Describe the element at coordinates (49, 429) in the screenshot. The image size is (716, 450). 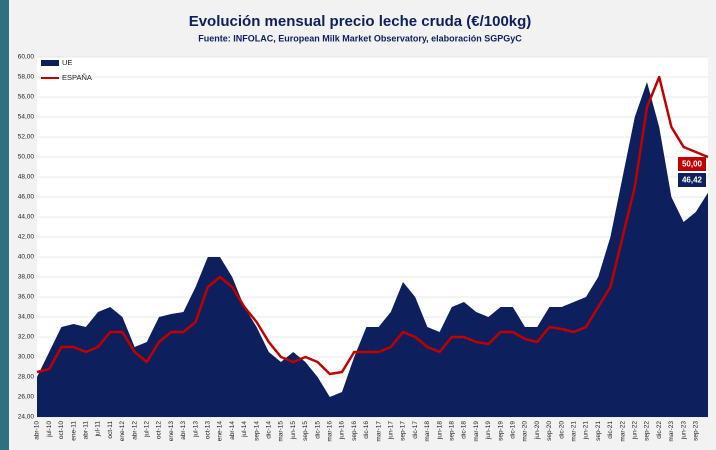
I see `x-tick-label: jul-10` at that location.